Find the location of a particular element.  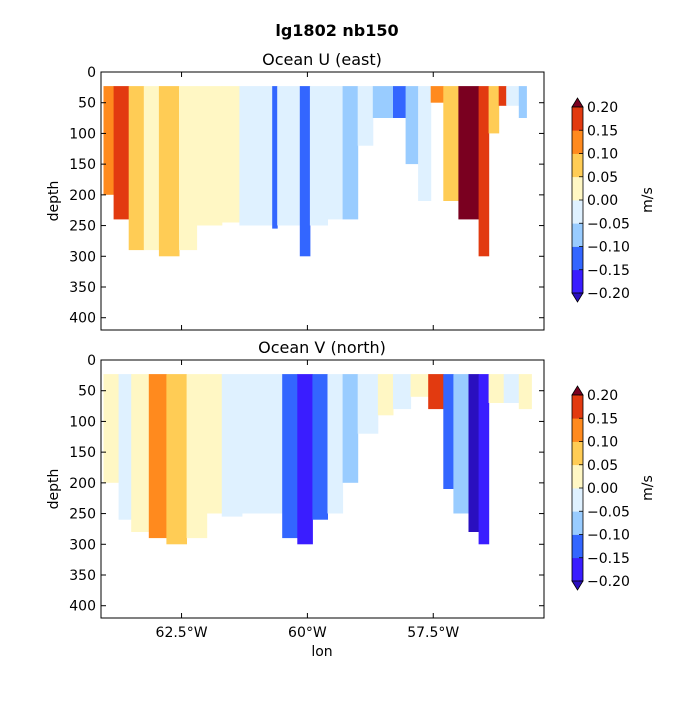

colorbar-tick-label: −0.05 is located at coordinates (608, 512).